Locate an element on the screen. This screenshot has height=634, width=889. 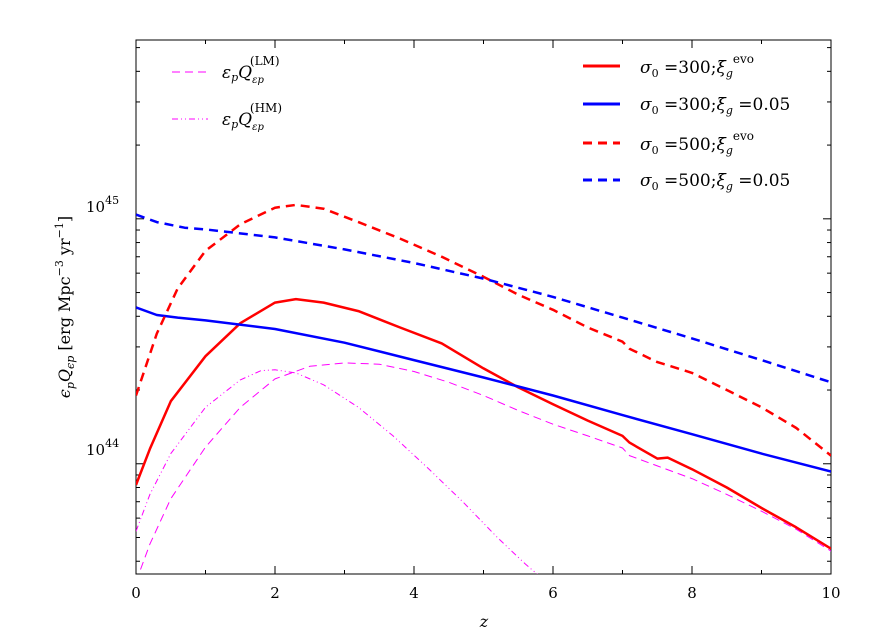
svg-text: ϵpQϵp [erg Mpc−3 yr−1] is located at coordinates (65, 307).